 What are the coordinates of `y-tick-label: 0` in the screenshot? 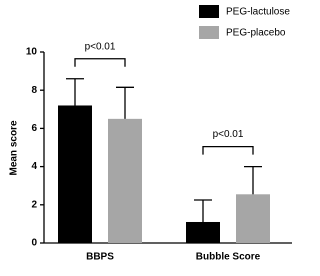 It's located at (34, 243).